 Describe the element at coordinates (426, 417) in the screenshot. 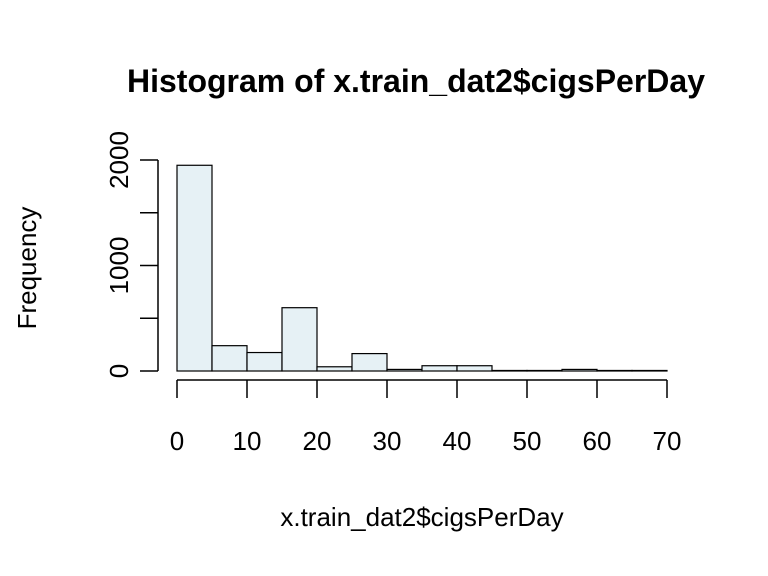

I see `x-axis: 0 10 20 30 40 50 60 70` at that location.